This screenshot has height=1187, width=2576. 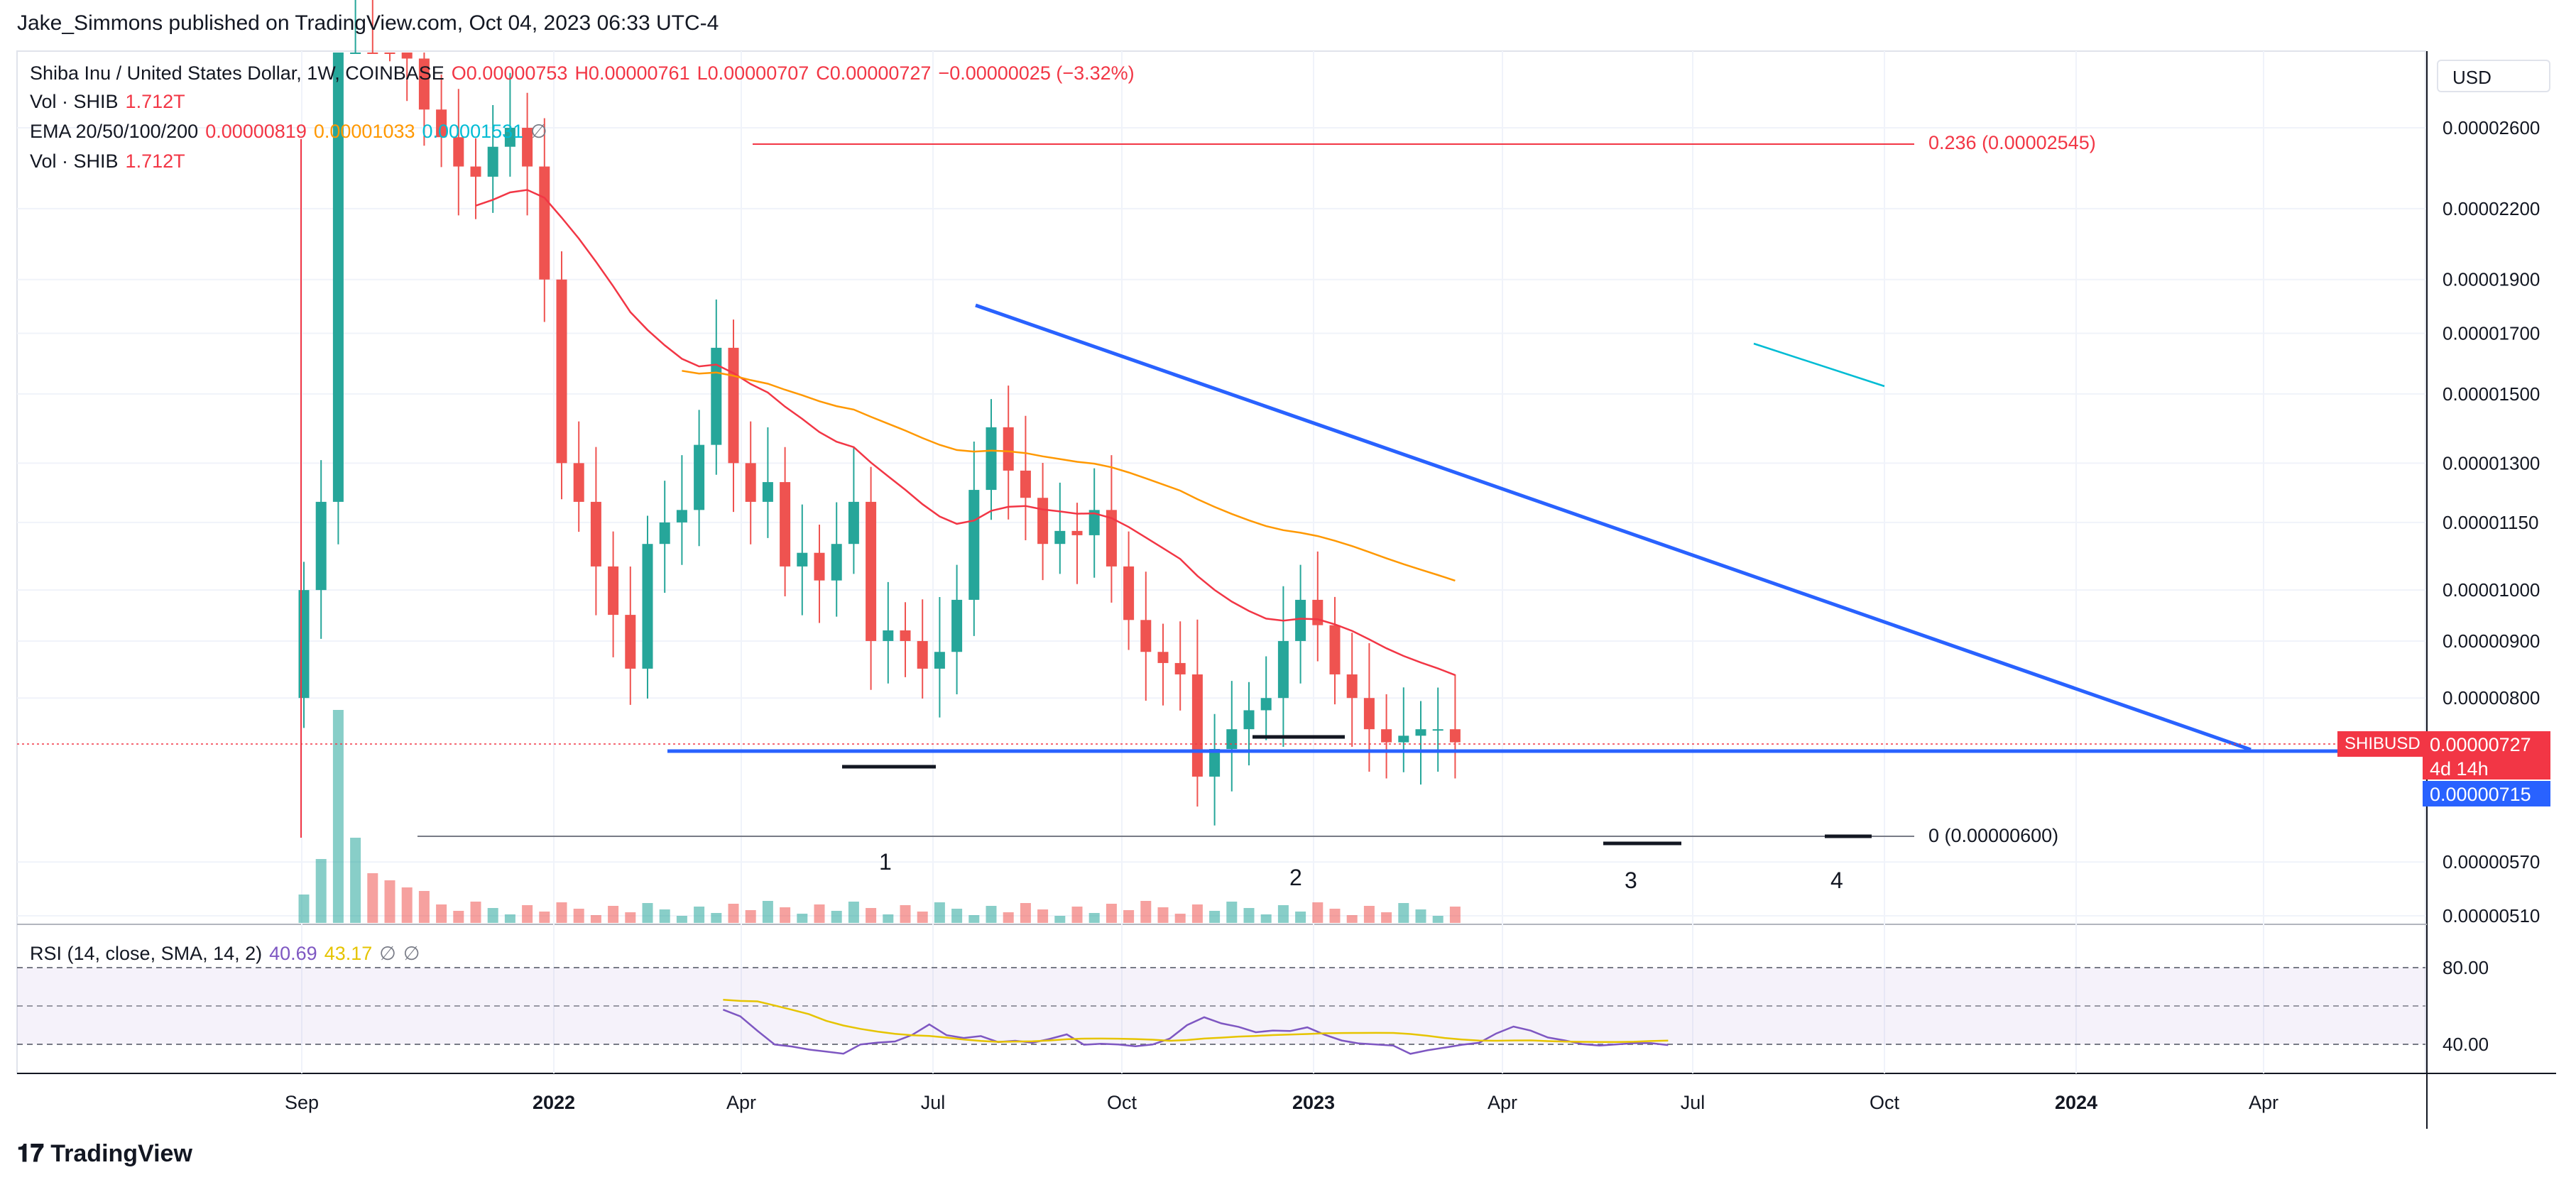 What do you see at coordinates (2491, 862) in the screenshot?
I see `price-tick-10: 0.00000570` at bounding box center [2491, 862].